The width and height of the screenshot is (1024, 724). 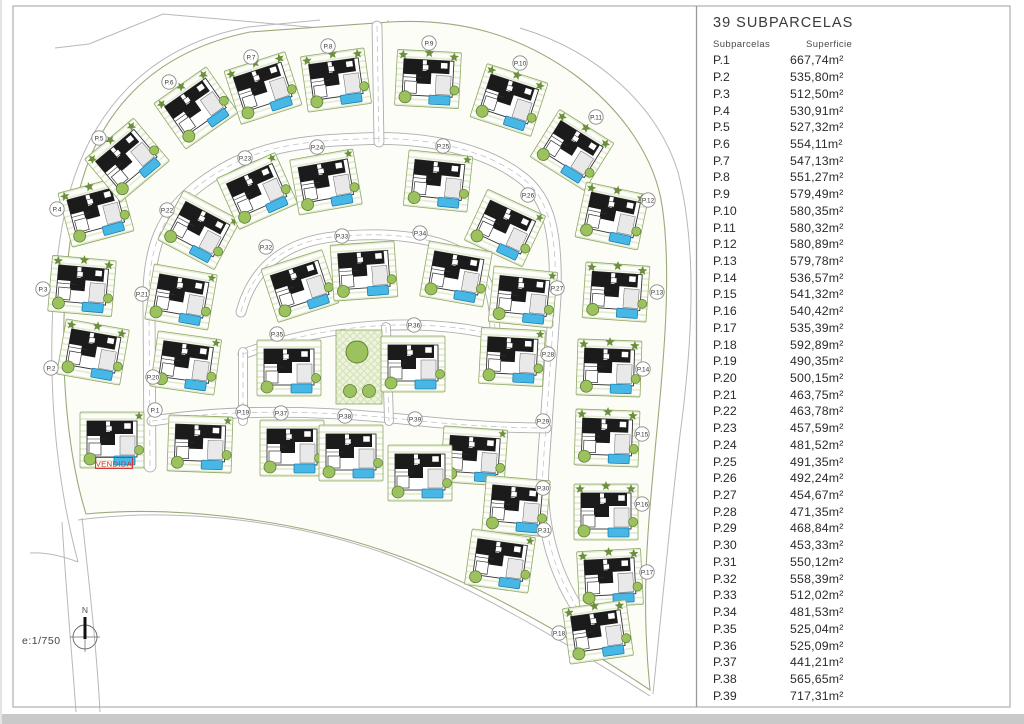 I want to click on parcel-area: 525,09m², so click(x=817, y=645).